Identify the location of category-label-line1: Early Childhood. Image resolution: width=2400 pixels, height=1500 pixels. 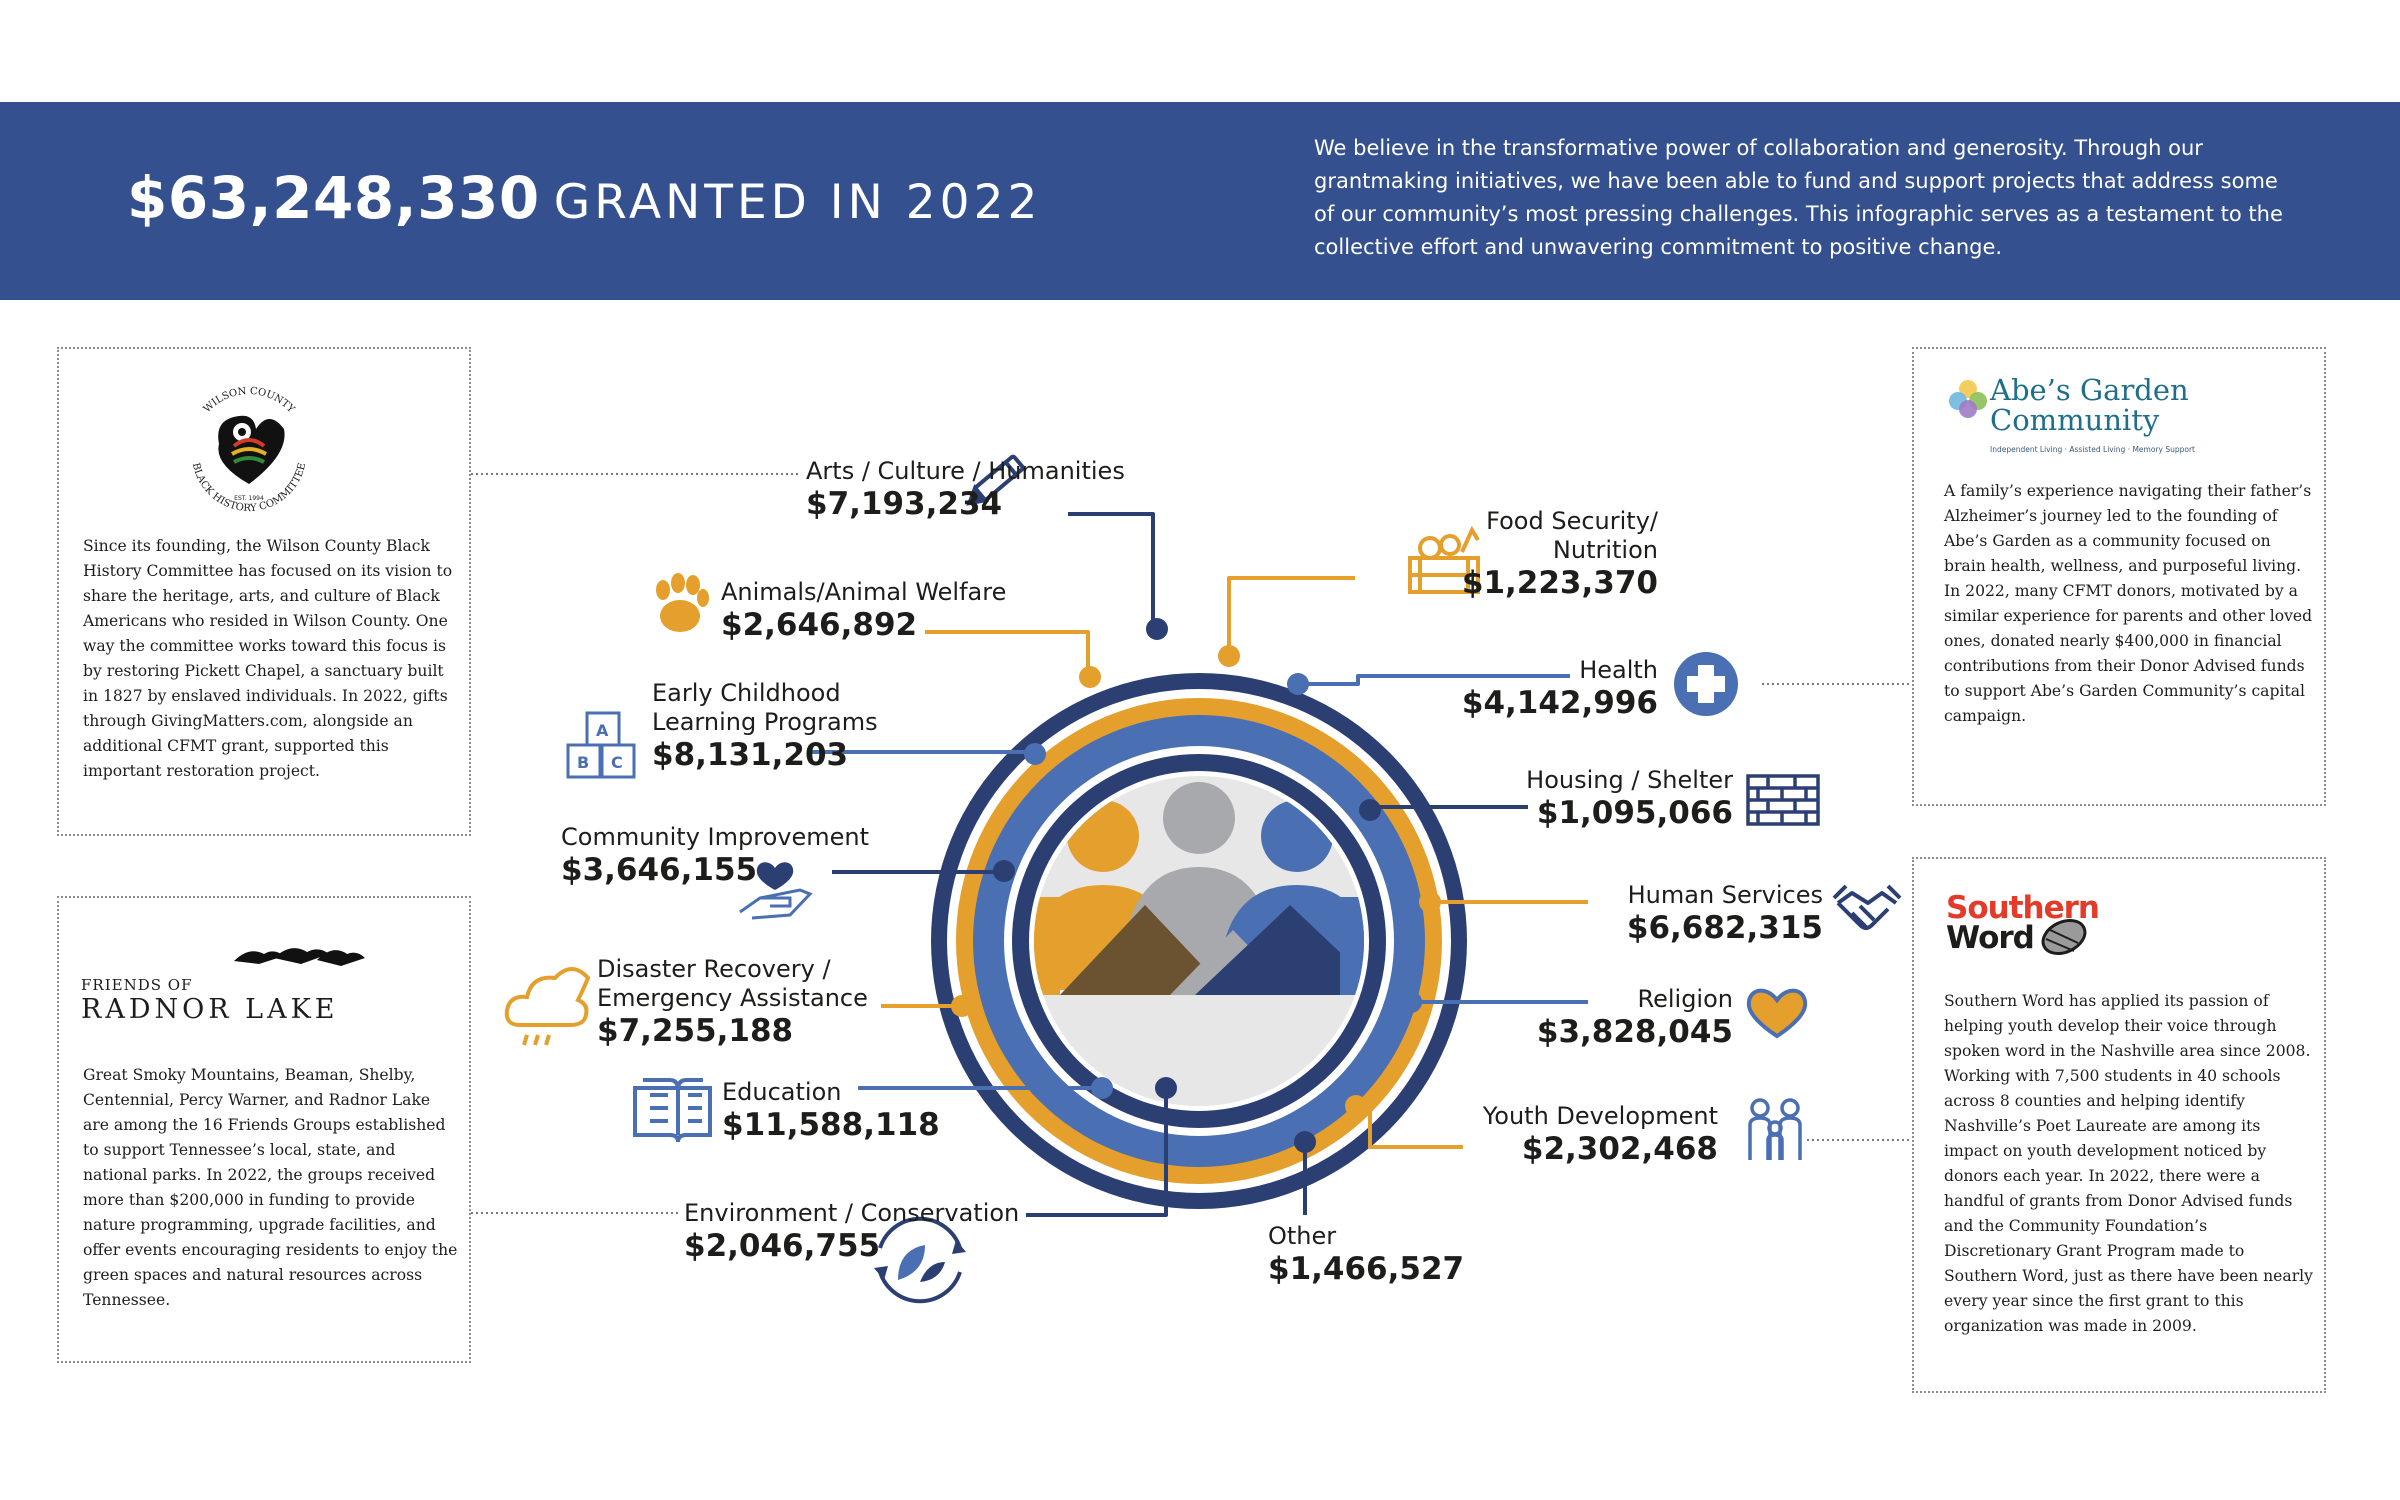
(746, 693).